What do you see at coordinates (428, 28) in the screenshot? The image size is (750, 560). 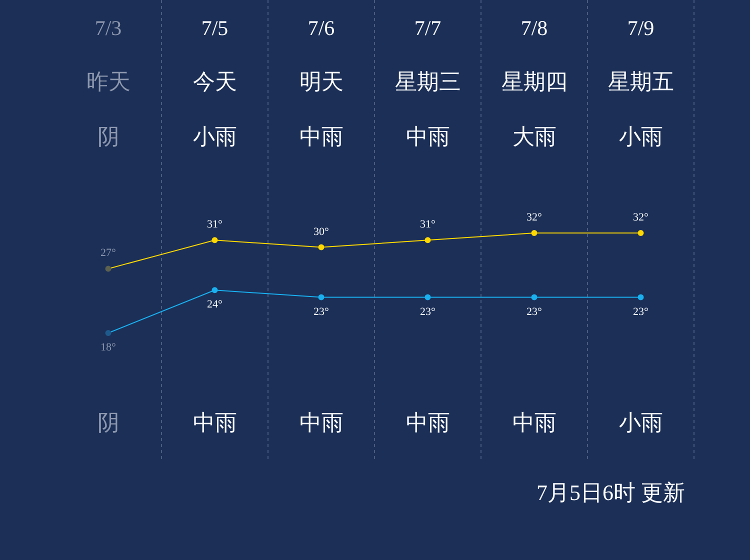 I see `x-tick-label: 7/7` at bounding box center [428, 28].